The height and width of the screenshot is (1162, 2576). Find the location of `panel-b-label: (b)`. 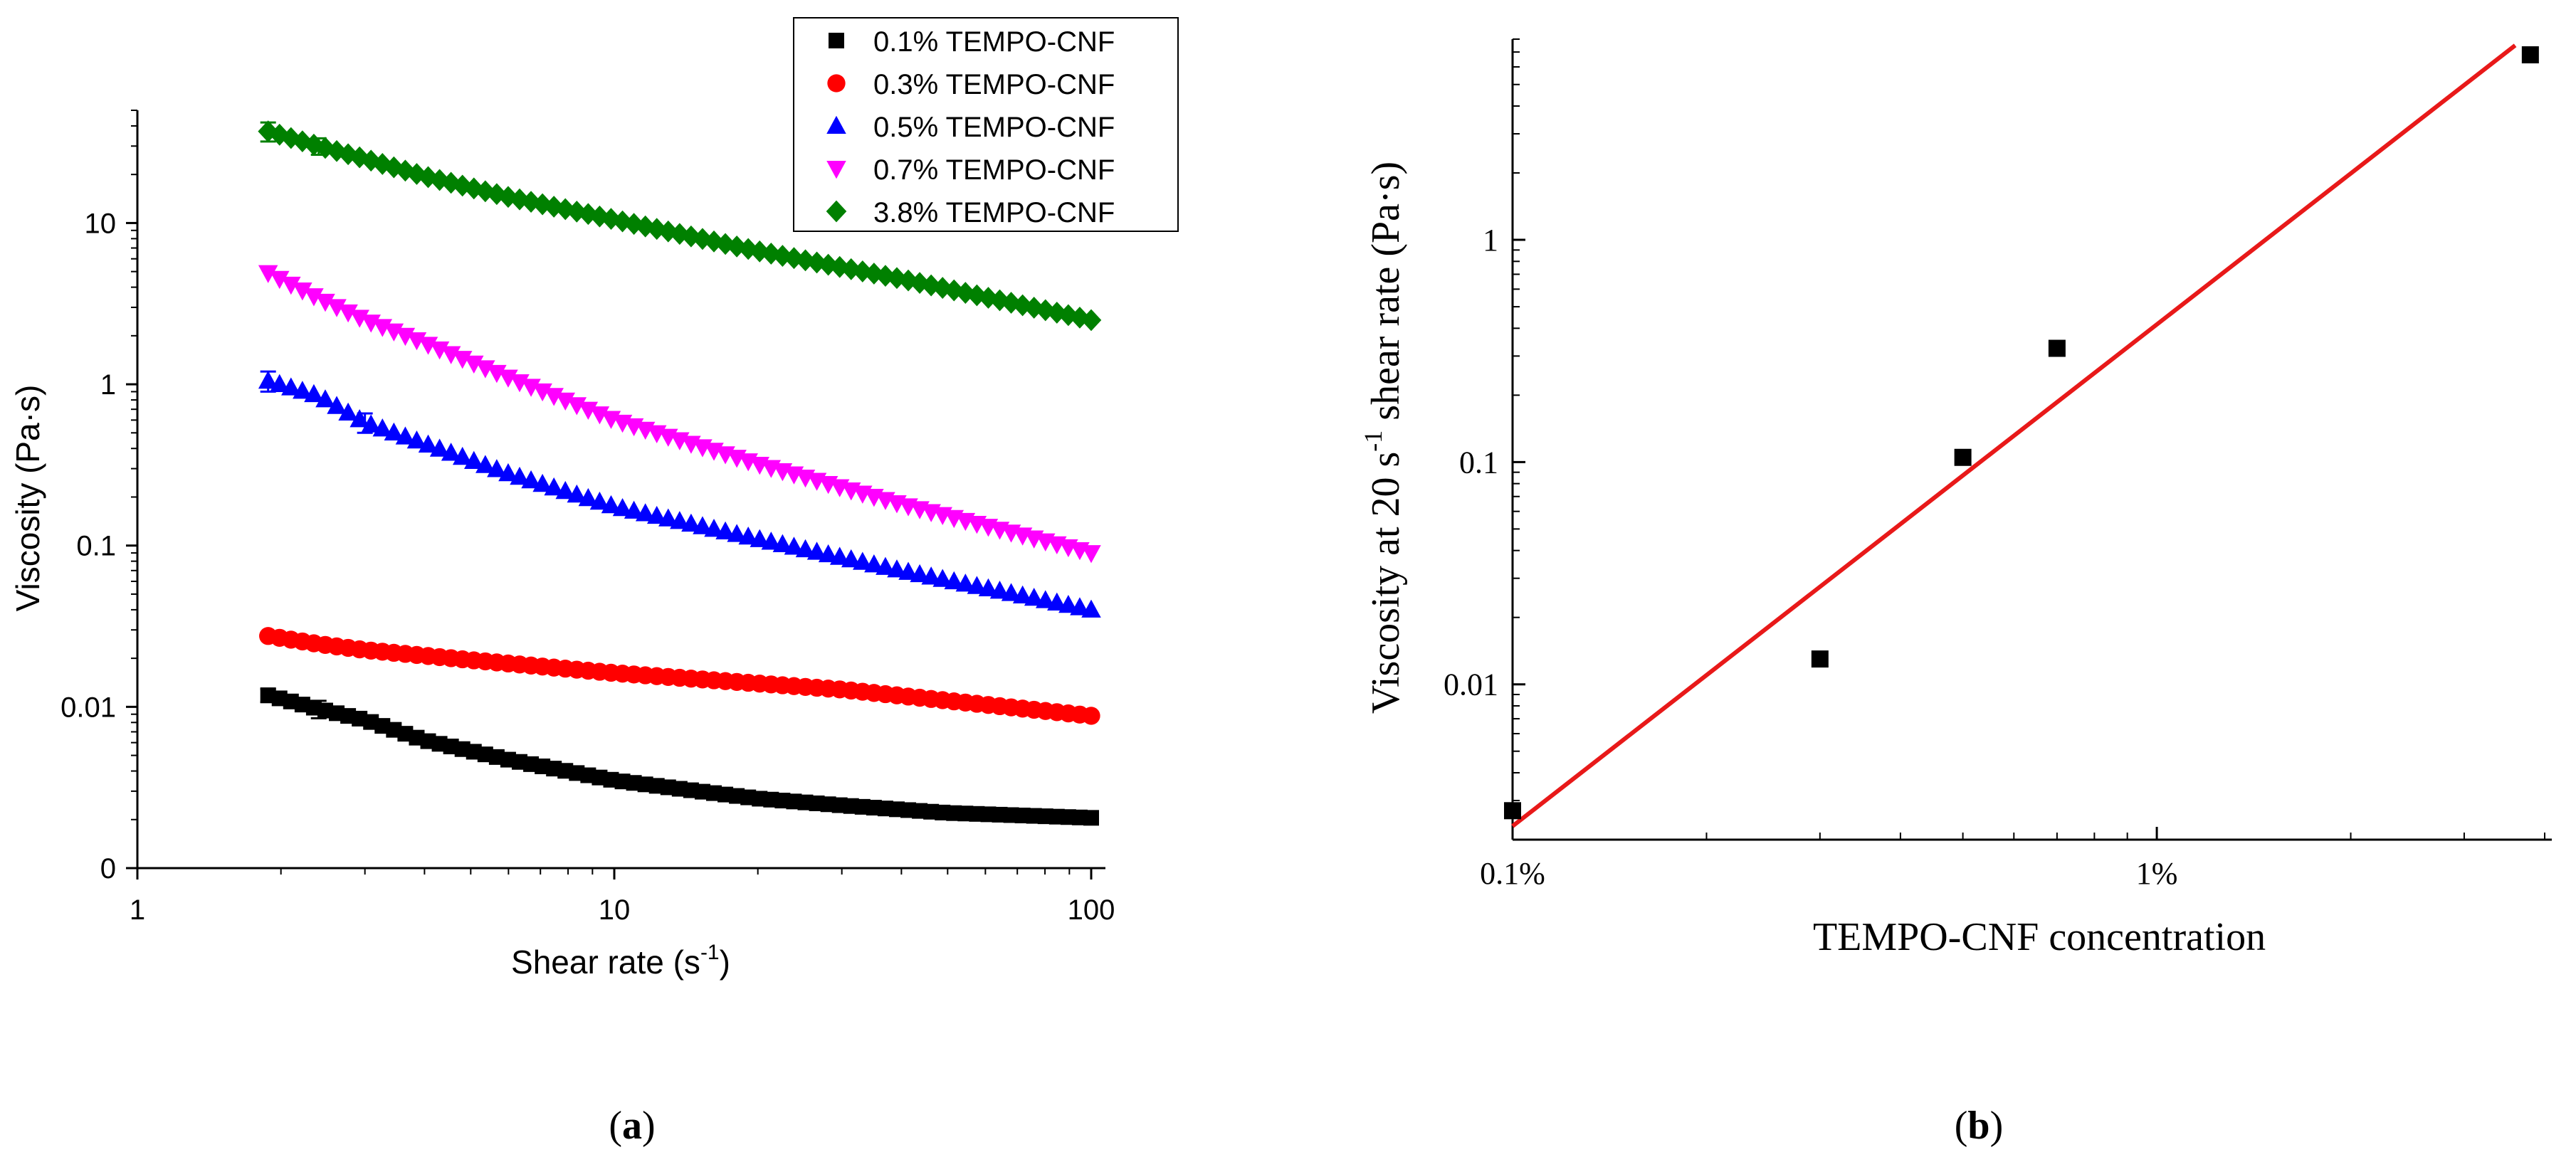

panel-b-label: (b) is located at coordinates (1979, 1126).